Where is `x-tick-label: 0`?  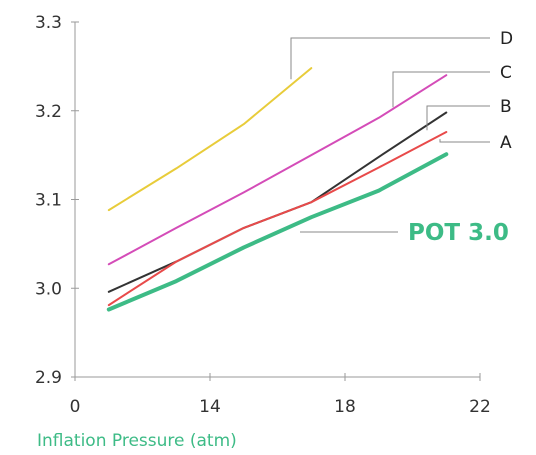 x-tick-label: 0 is located at coordinates (75, 407).